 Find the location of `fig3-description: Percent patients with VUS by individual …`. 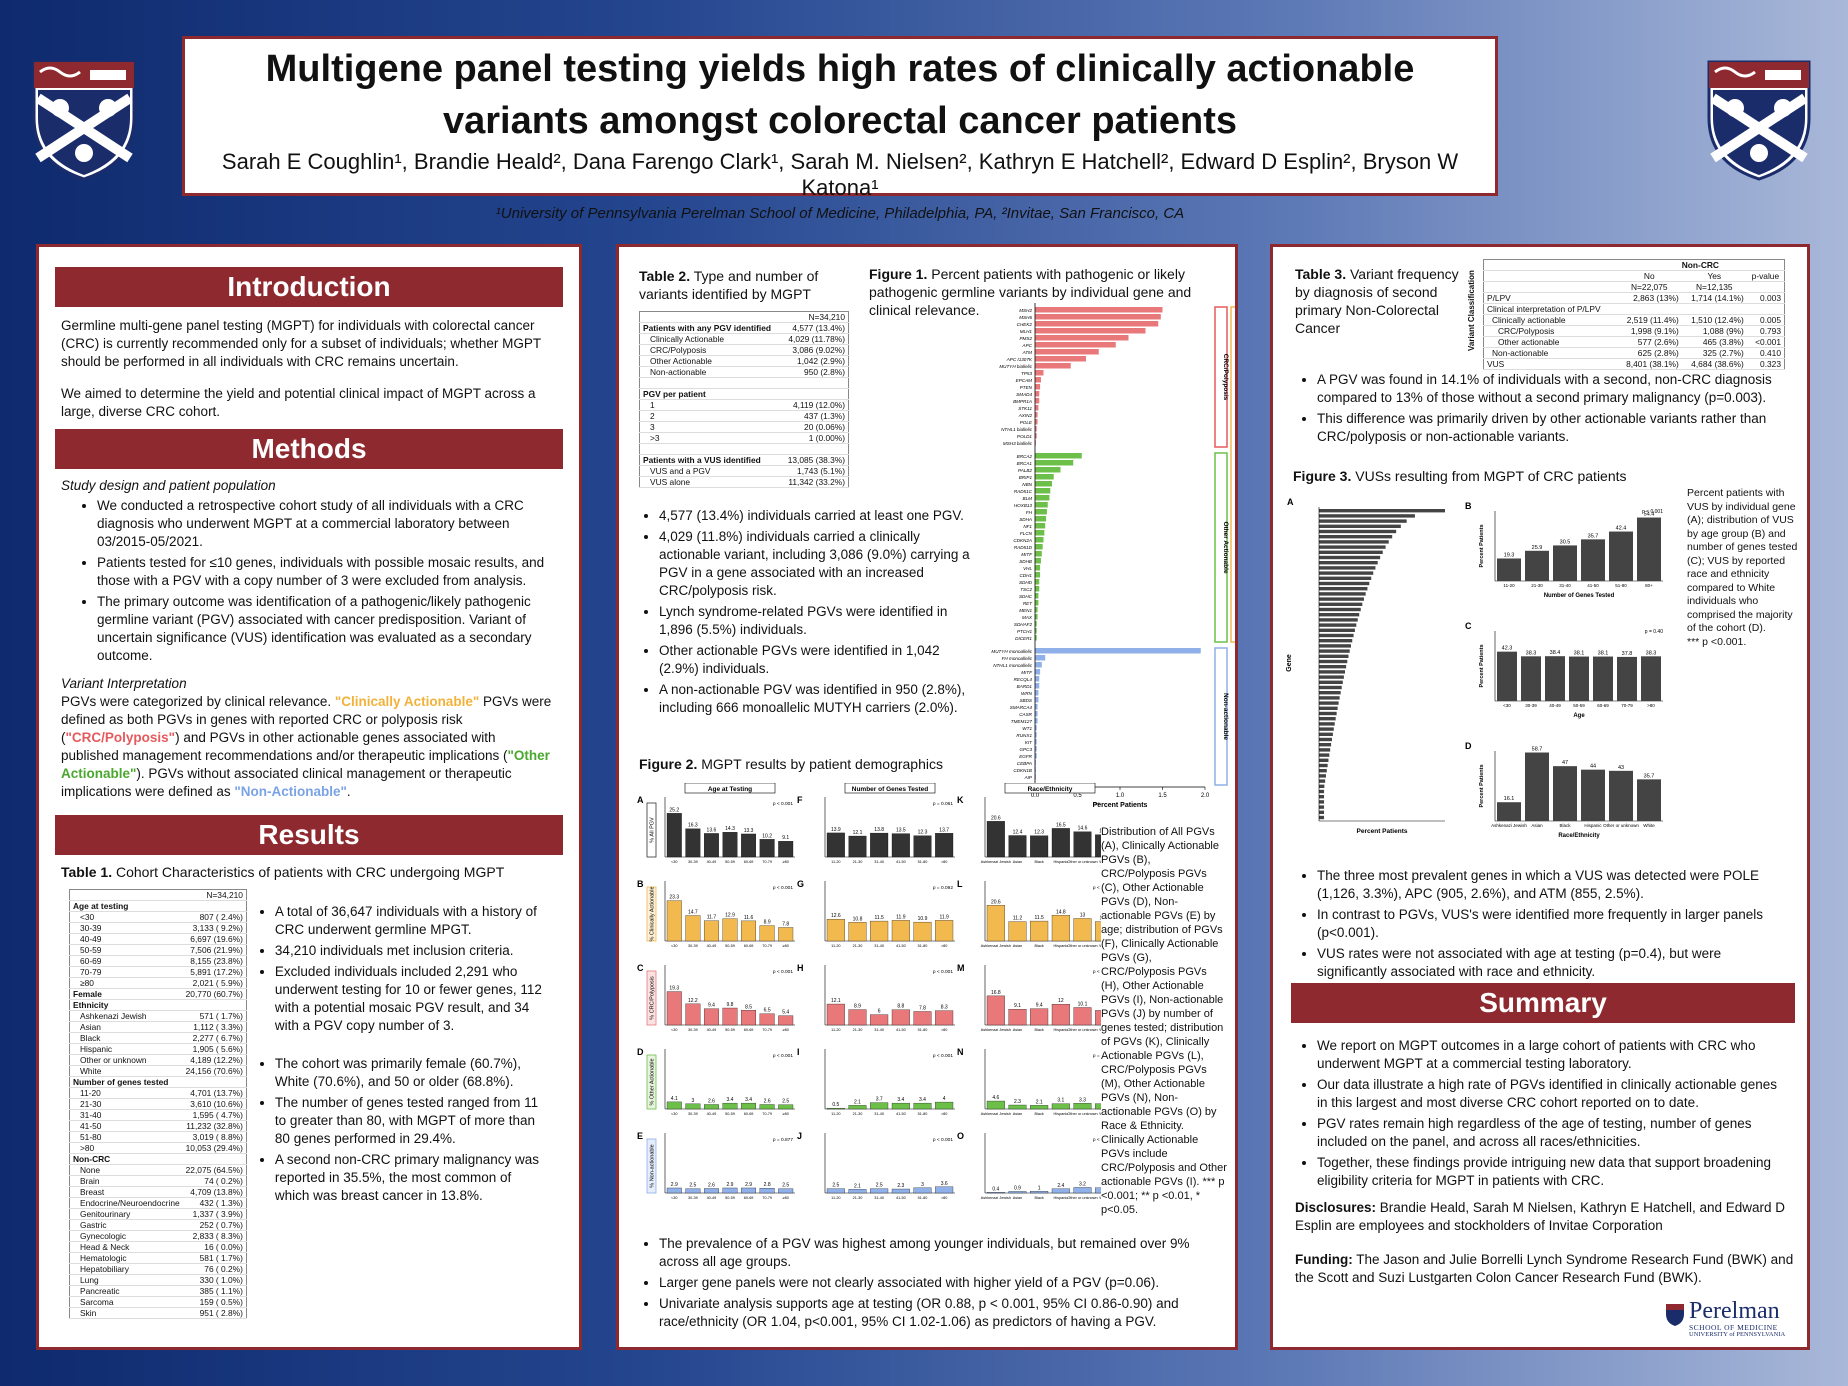

fig3-description: Percent patients with VUS by individual … is located at coordinates (1743, 568).